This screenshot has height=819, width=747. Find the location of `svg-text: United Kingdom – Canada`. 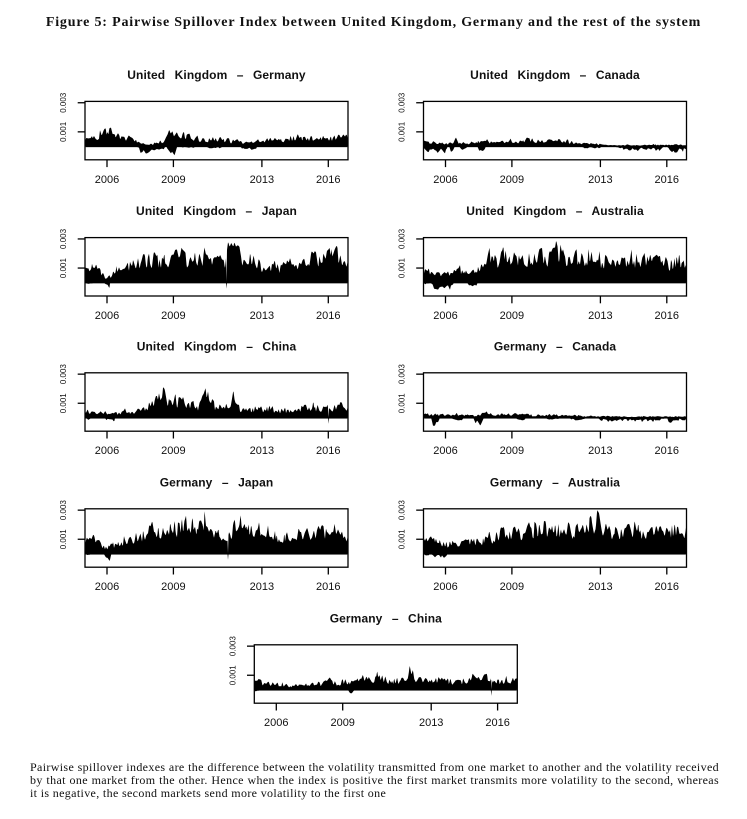

svg-text: United Kingdom – Canada is located at coordinates (555, 75).